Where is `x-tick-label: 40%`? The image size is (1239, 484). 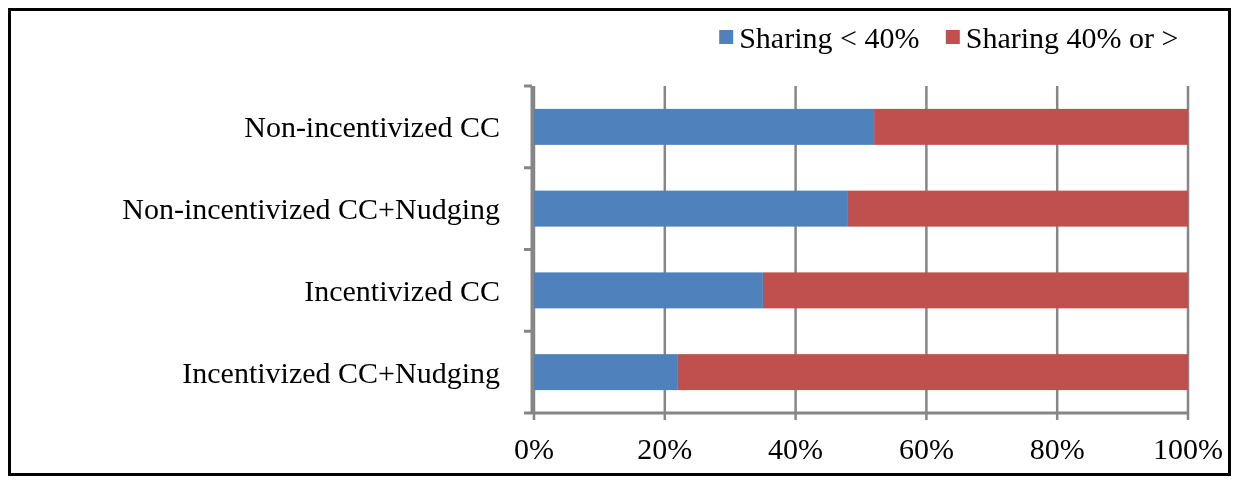
x-tick-label: 40% is located at coordinates (796, 448).